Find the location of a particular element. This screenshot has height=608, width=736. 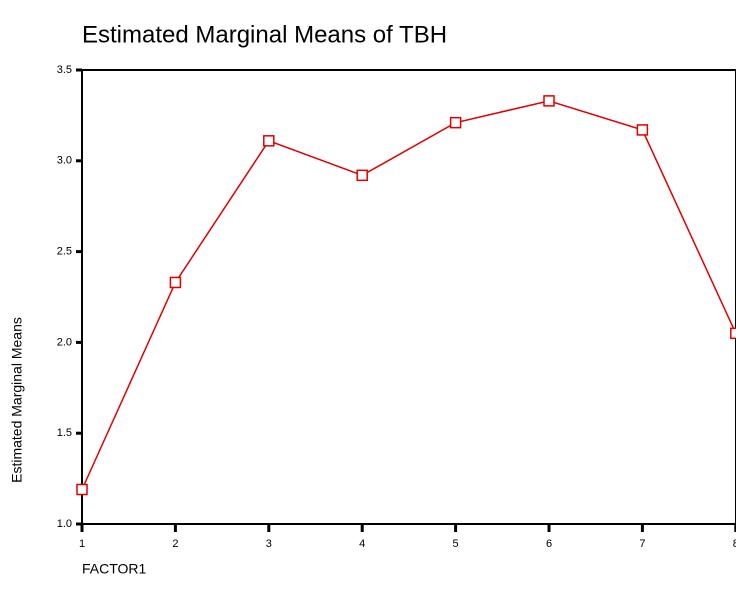

y-tick-label: 1.0 is located at coordinates (64, 524).